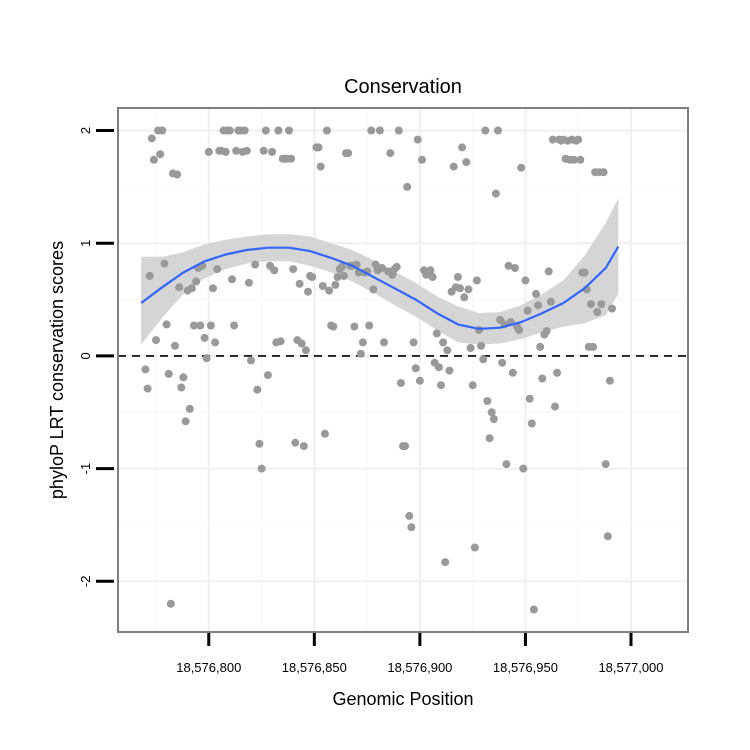 This screenshot has width=750, height=750. Describe the element at coordinates (85, 582) in the screenshot. I see `y-tick-label: -2` at that location.